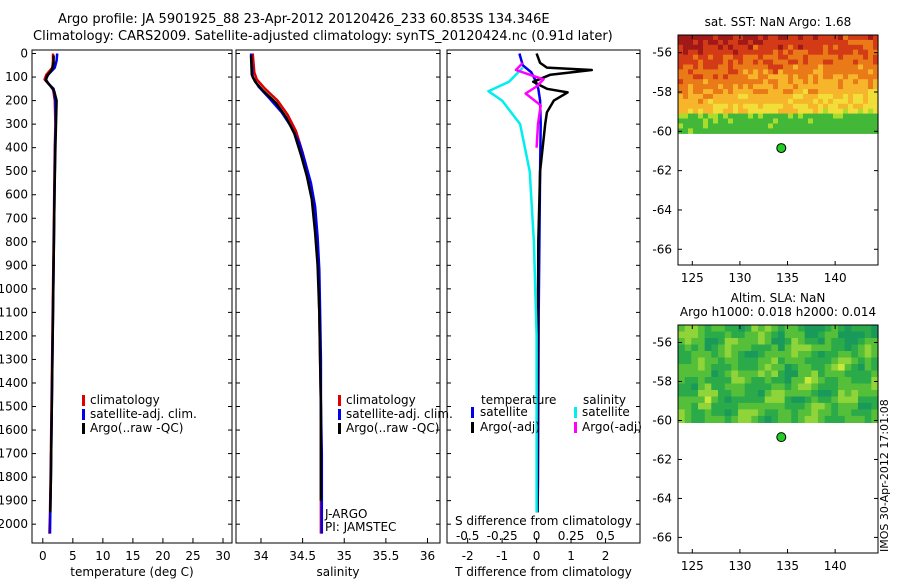  I want to click on x-tick-label: 36, so click(427, 556).